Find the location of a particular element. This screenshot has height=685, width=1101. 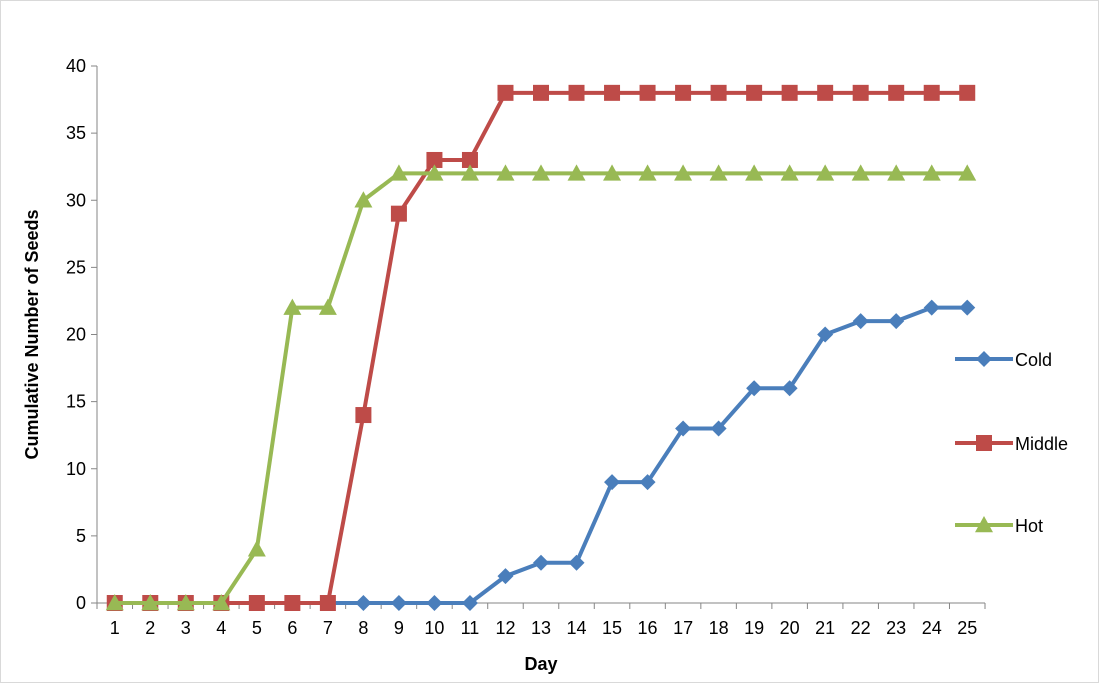

legend: Cold Middle Hot is located at coordinates (1011, 443).